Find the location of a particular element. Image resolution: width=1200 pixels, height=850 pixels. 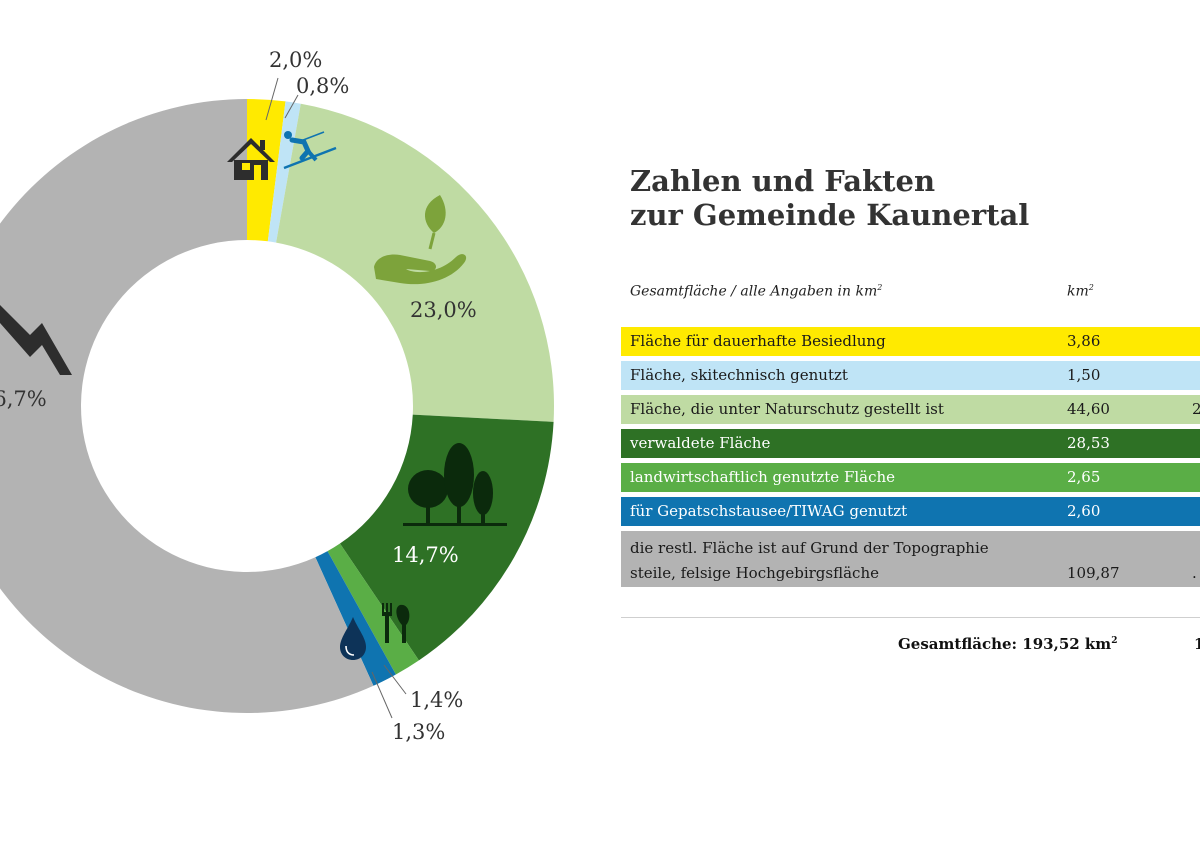

row-value: 2,60 is located at coordinates (1084, 511).